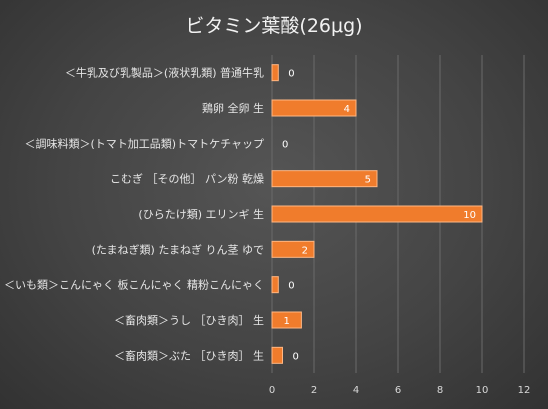 The height and width of the screenshot is (409, 548). I want to click on x-tick-label: 6, so click(398, 390).